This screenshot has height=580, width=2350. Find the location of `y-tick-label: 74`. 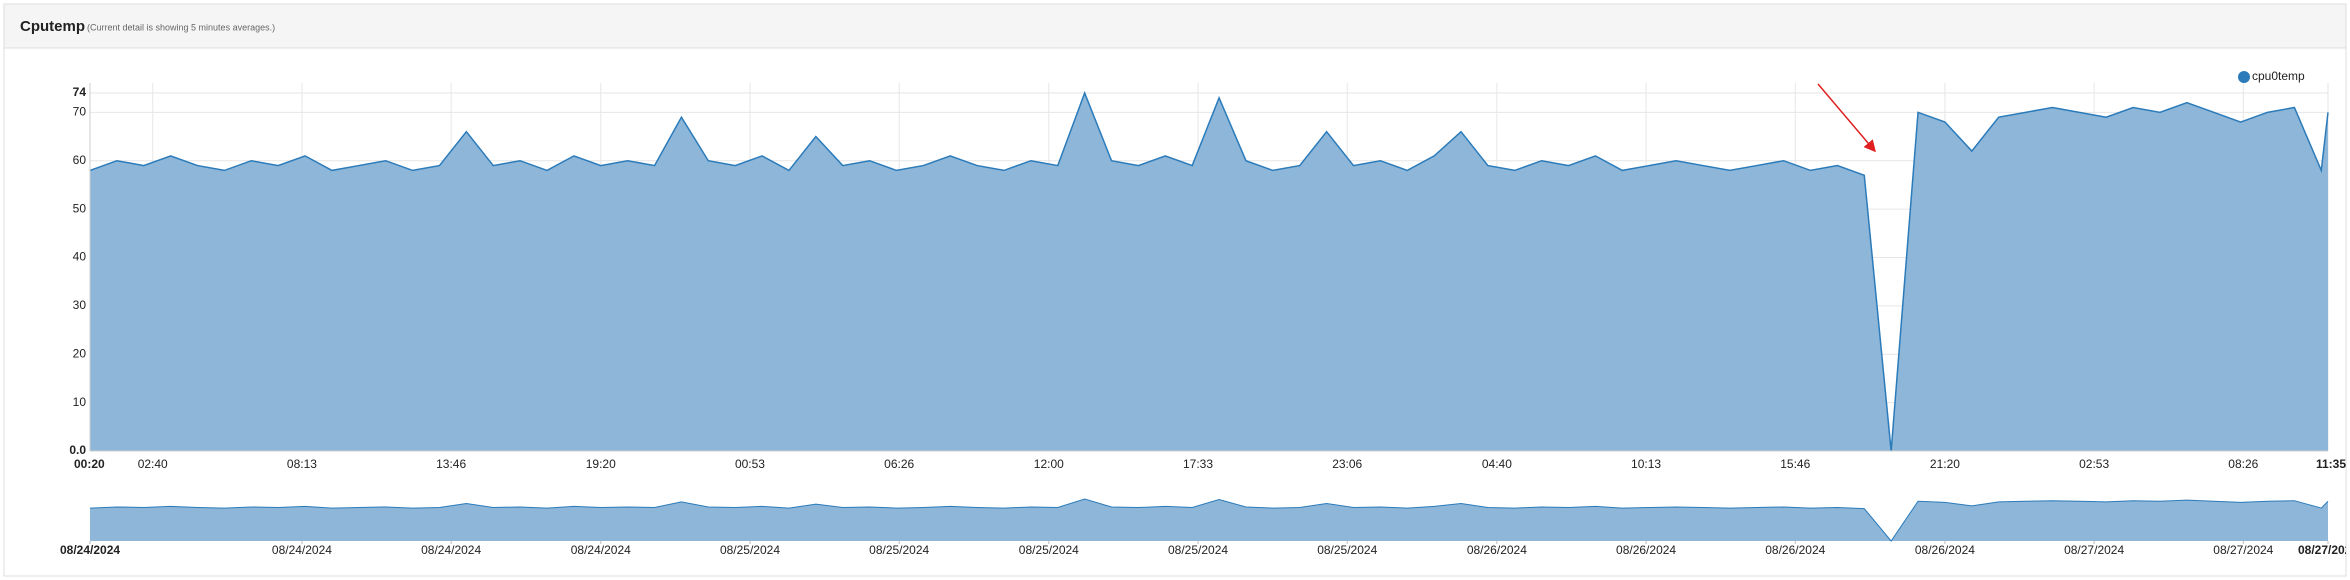

y-tick-label: 74 is located at coordinates (80, 92).